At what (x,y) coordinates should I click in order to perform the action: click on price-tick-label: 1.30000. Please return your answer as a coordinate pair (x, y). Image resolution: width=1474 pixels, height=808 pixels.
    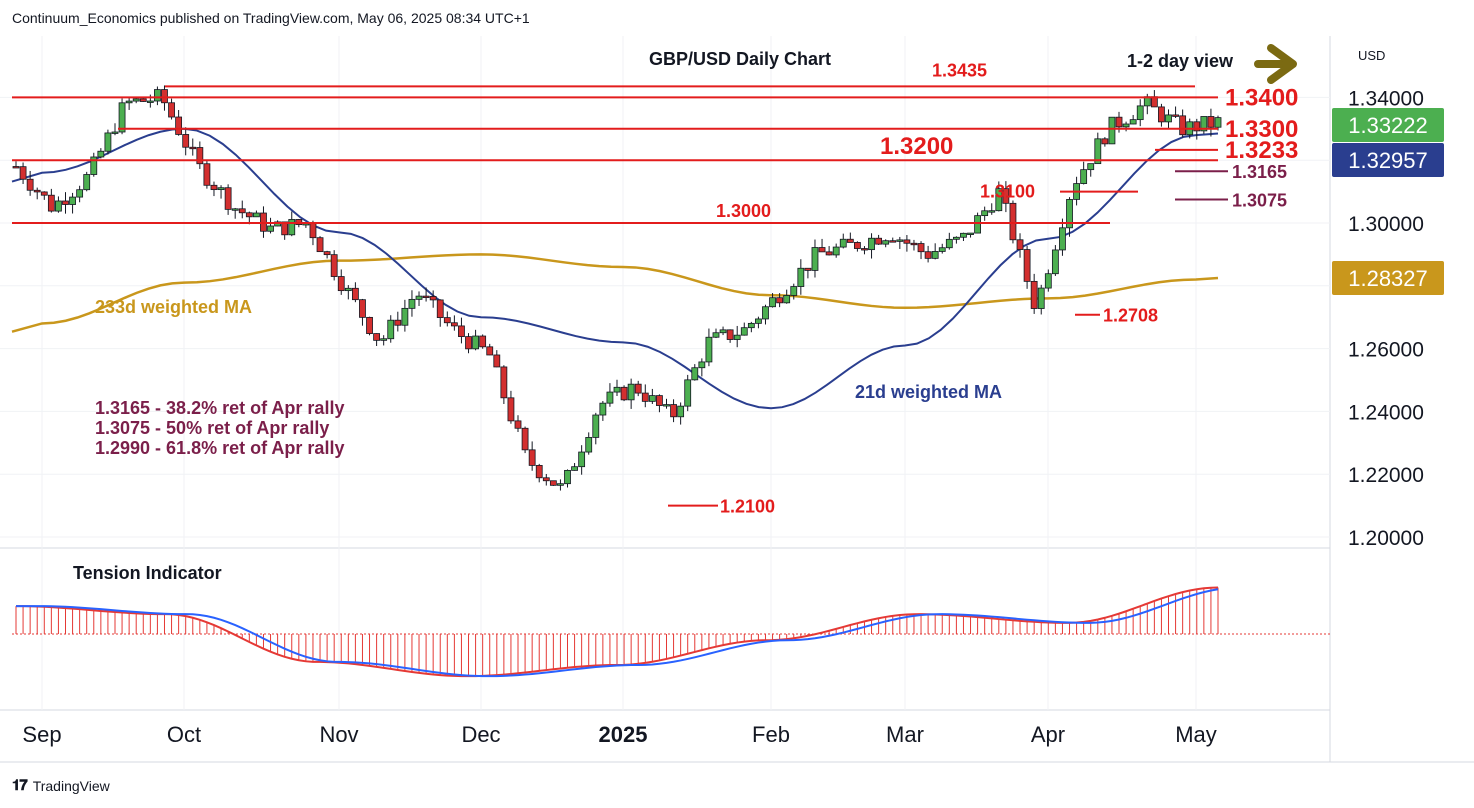
    Looking at the image, I should click on (1386, 224).